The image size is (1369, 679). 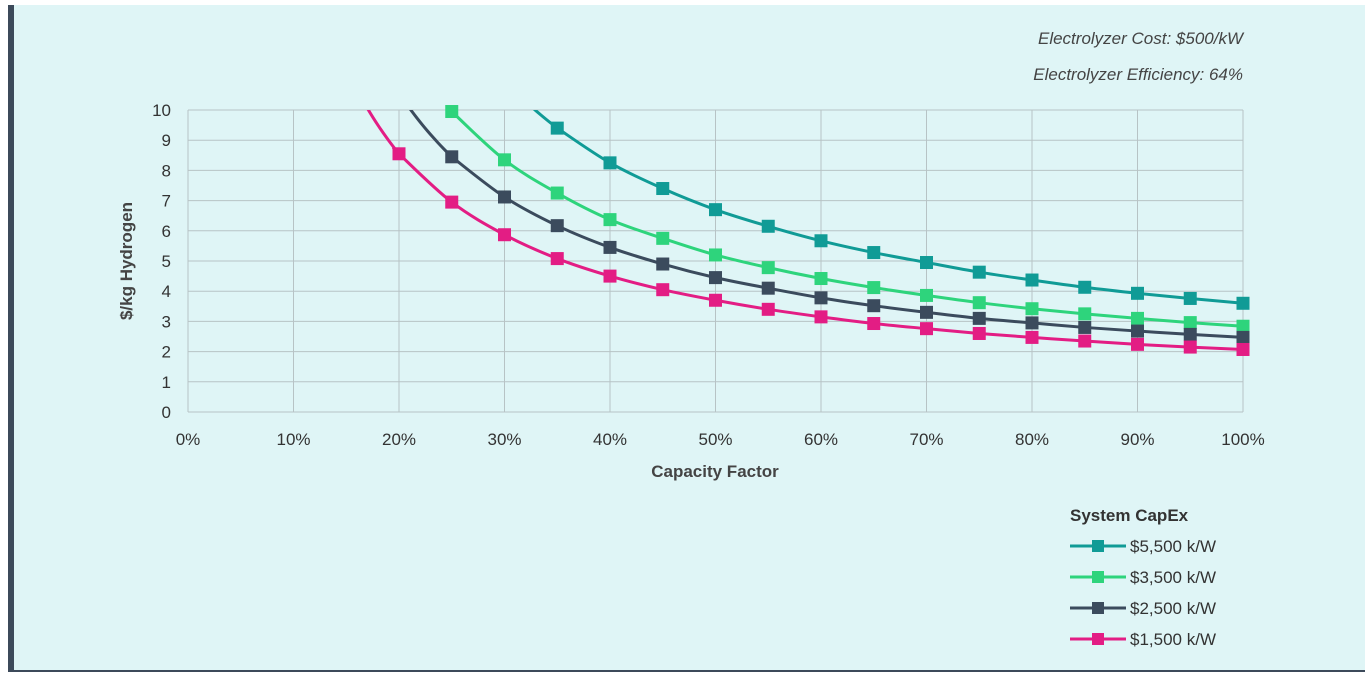 I want to click on y-axis-ticks: 0 1 2 3 4 5 6 7 8 9 10, so click(x=161, y=261).